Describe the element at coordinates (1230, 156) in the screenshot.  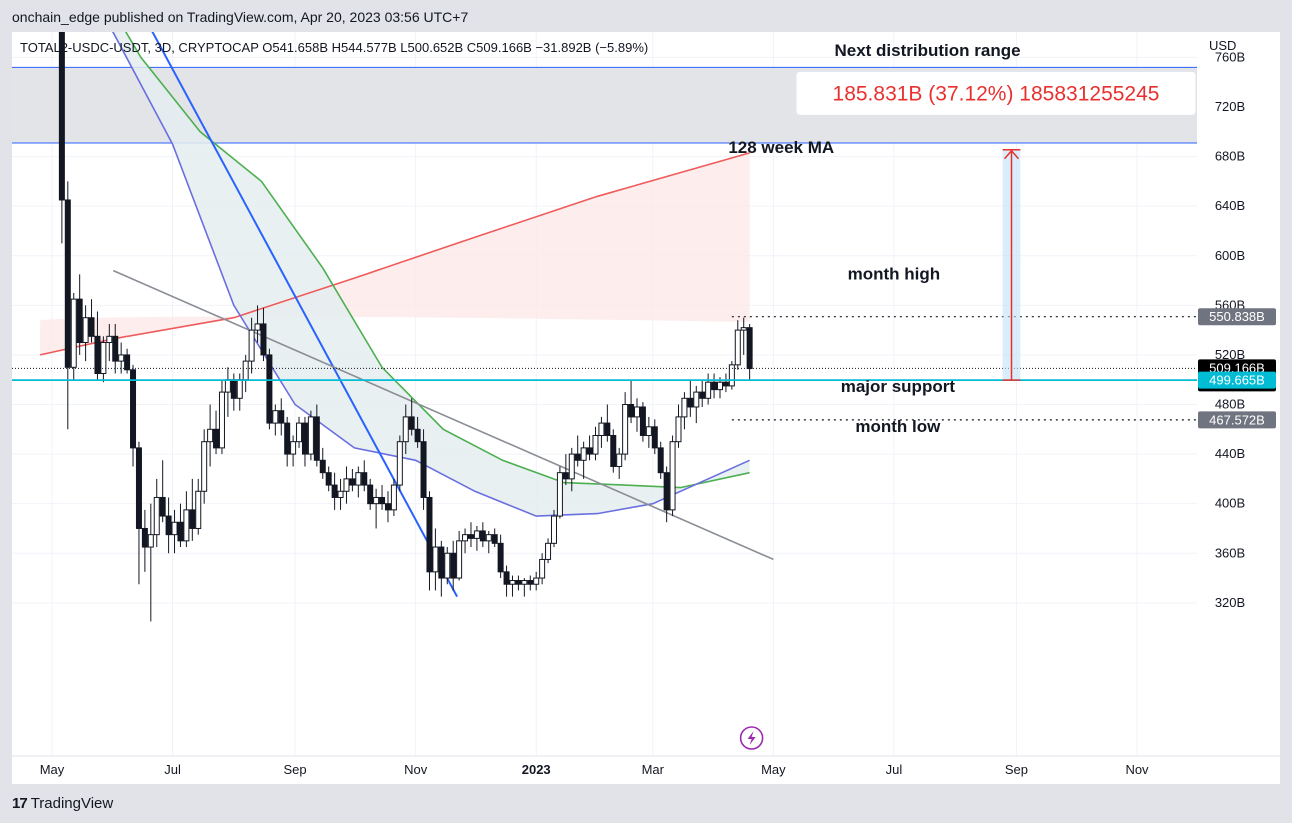
I see `y-tick-label: 680B` at that location.